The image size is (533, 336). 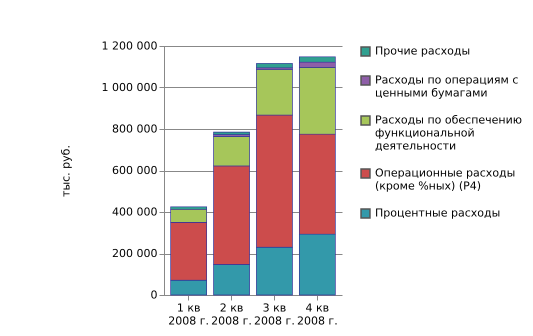 I want to click on y-tick-label: 1 000 000, so click(x=130, y=87).